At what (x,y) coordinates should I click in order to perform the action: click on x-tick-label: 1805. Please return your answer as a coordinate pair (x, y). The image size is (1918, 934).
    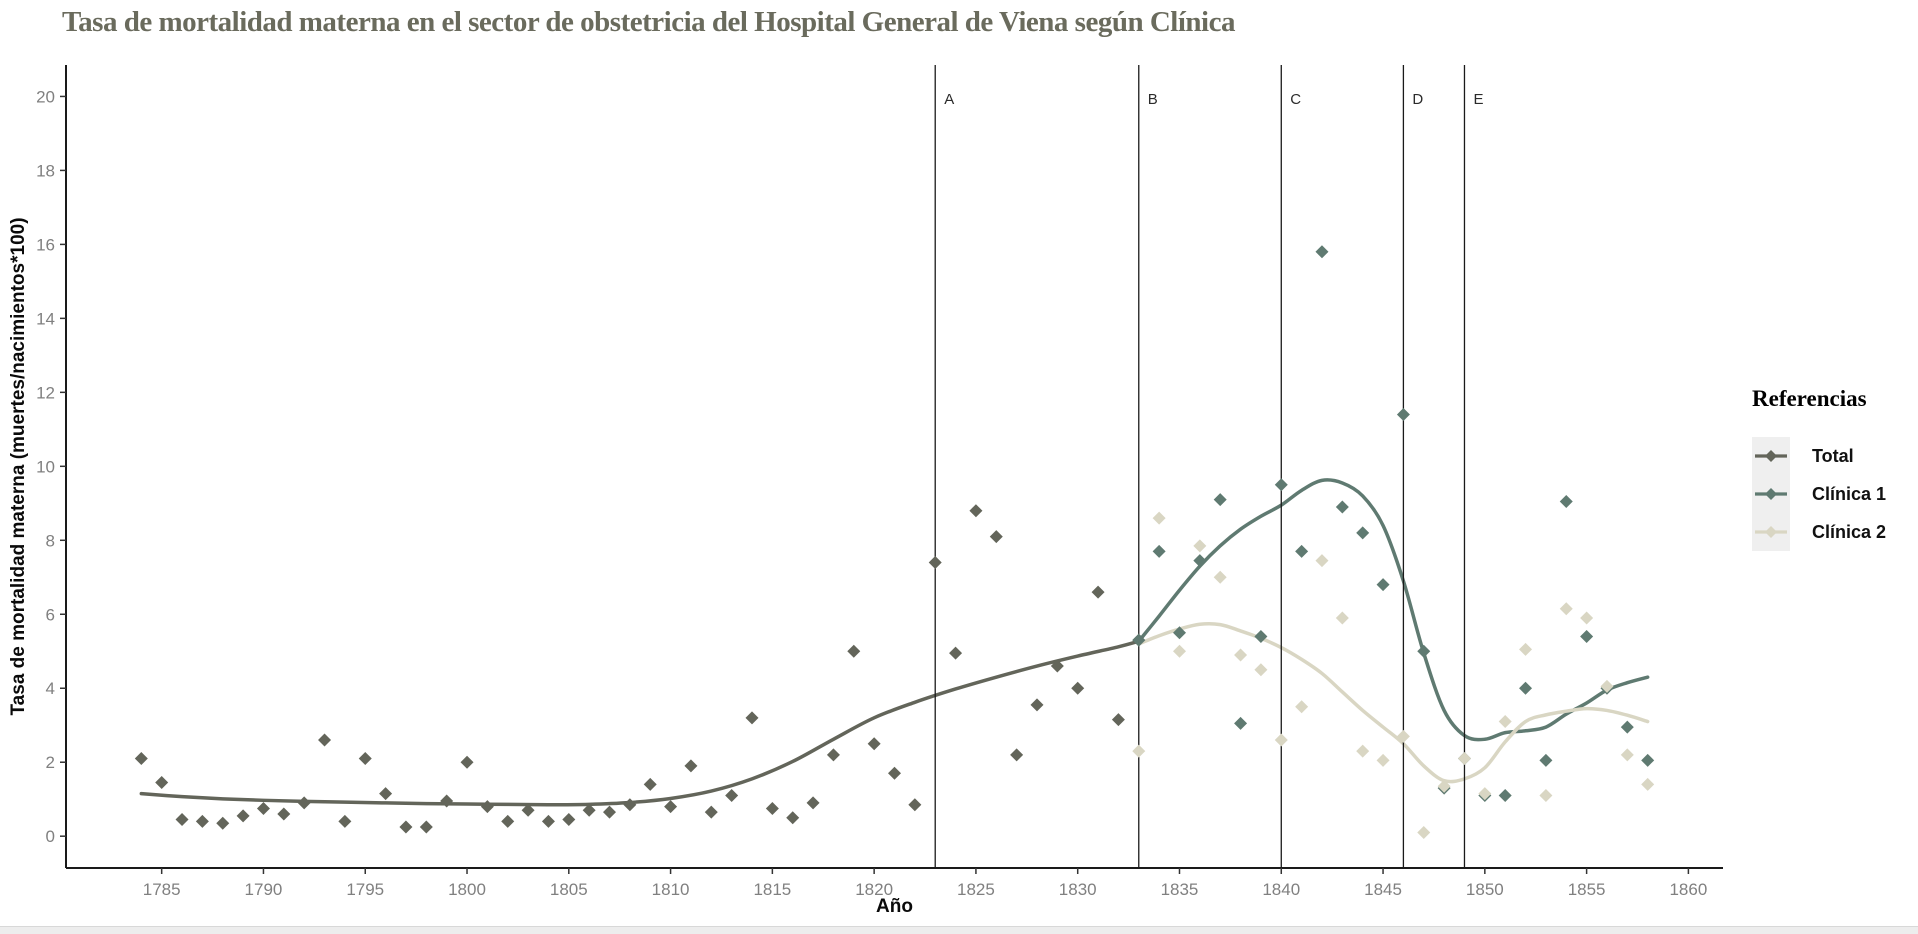
    Looking at the image, I should click on (569, 889).